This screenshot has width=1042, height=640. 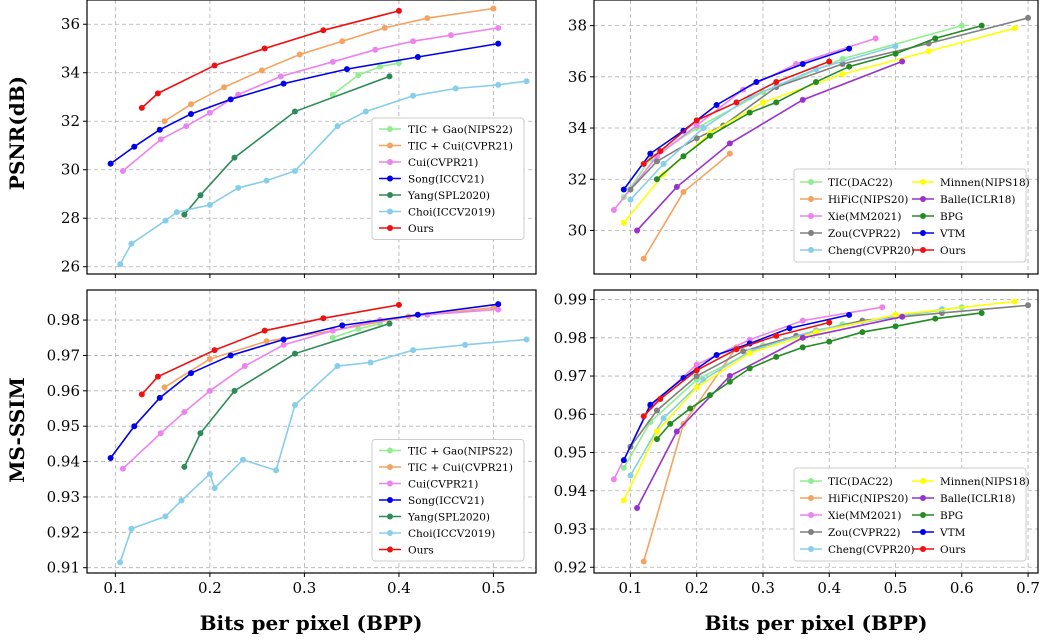 I want to click on legend-entry: TIC + Gao(NIPS22), so click(x=460, y=130).